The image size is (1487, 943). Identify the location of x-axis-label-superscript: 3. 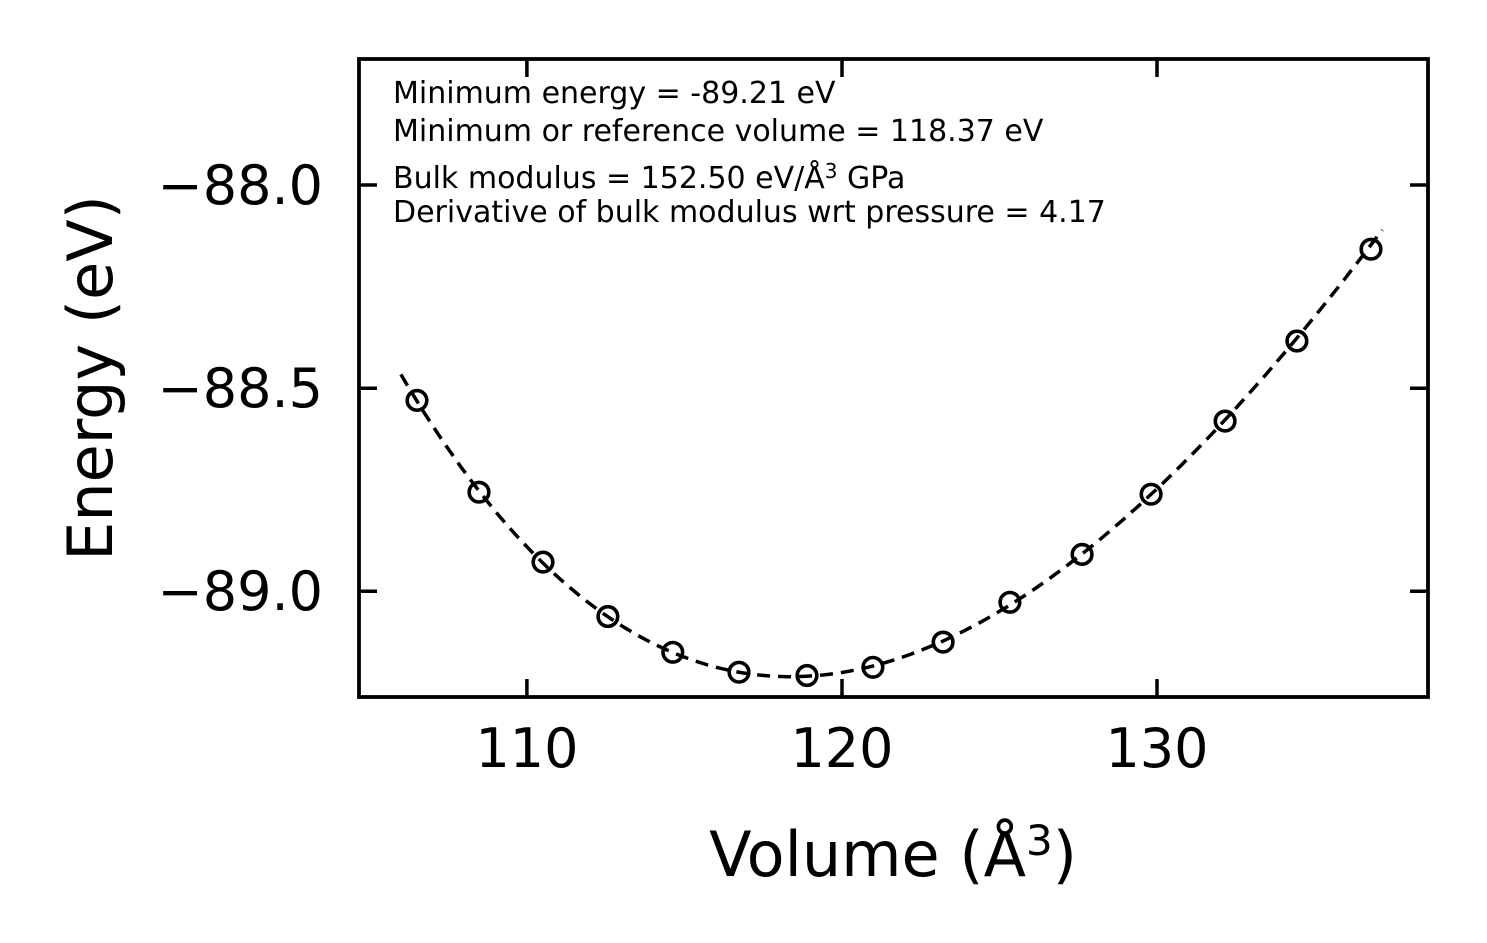
(1039, 840).